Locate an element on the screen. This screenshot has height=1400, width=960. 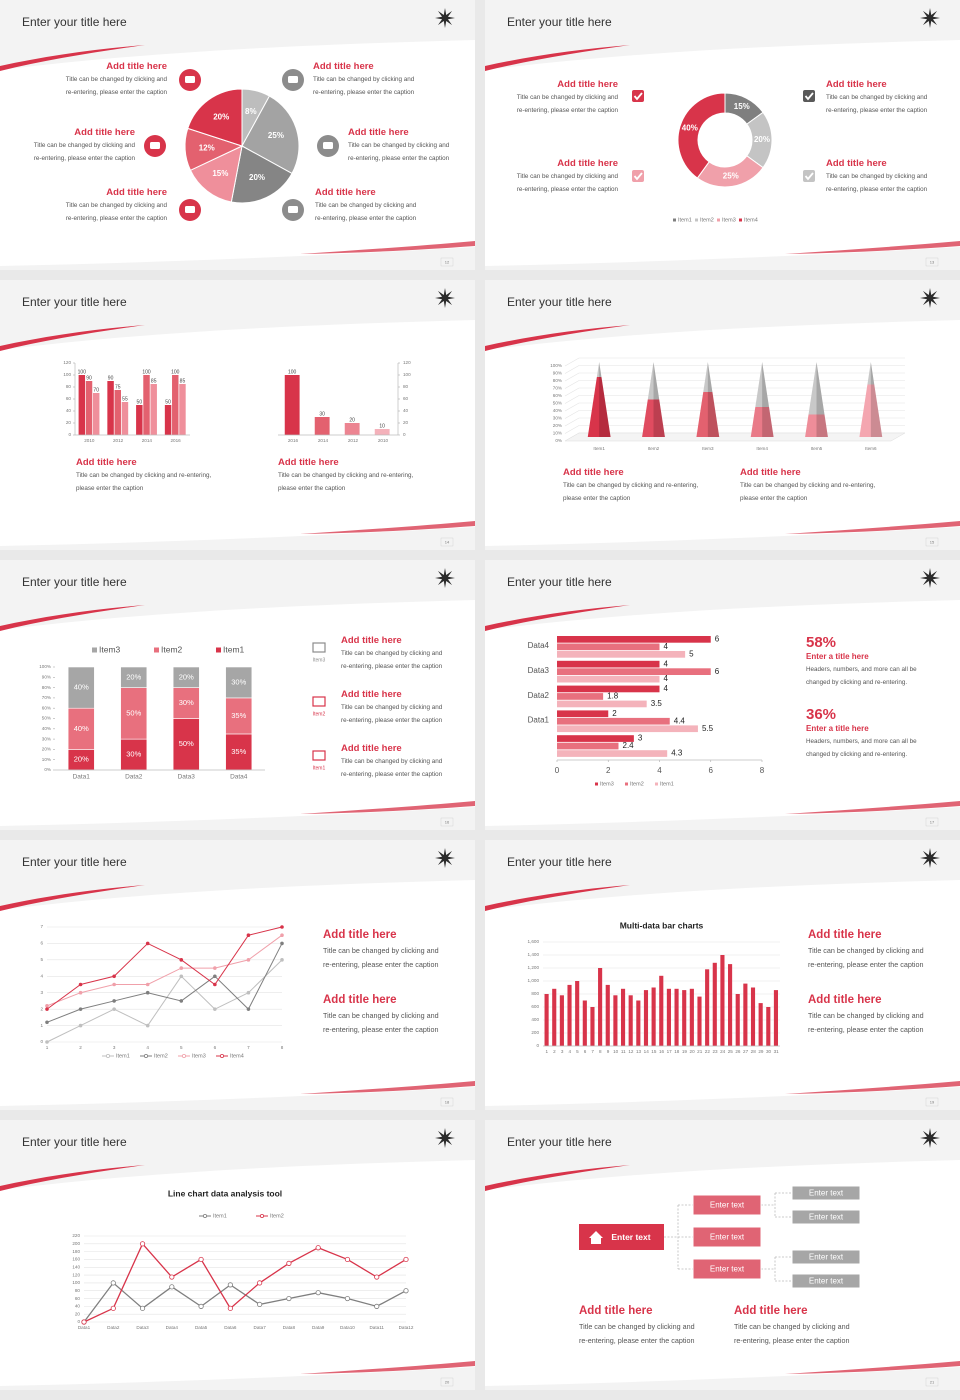
y-tick-label: 70% is located at coordinates (46, 697).